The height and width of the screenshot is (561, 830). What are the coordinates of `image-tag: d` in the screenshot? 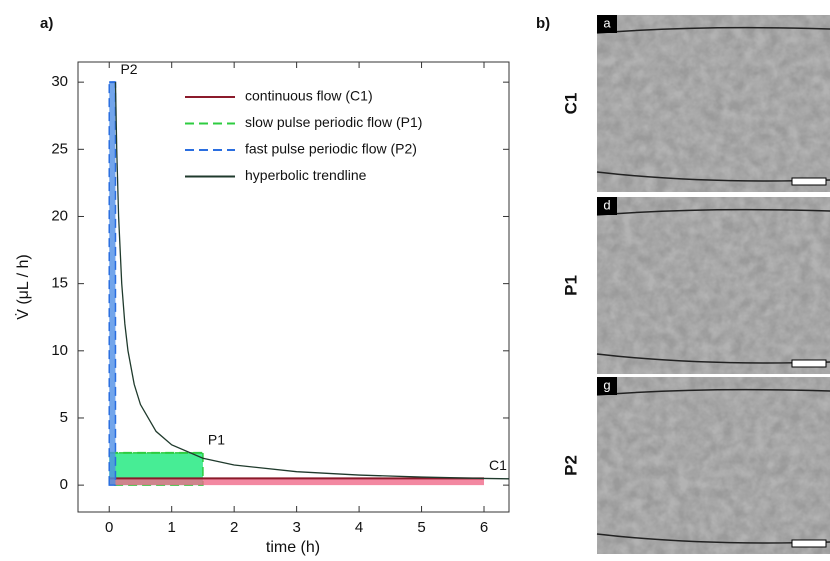 It's located at (606, 204).